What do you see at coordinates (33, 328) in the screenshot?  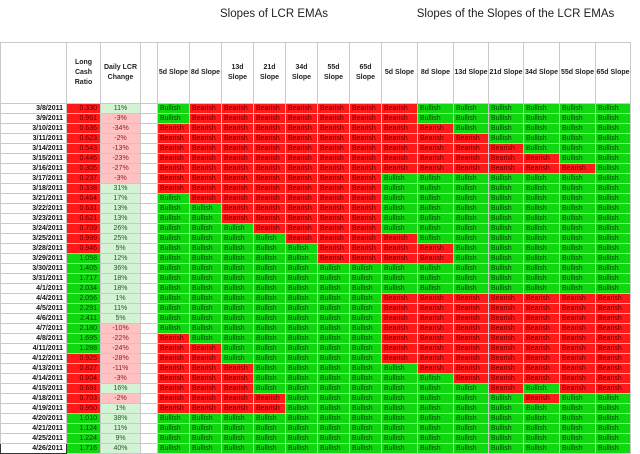 I see `date-cell: 4/7/2011` at bounding box center [33, 328].